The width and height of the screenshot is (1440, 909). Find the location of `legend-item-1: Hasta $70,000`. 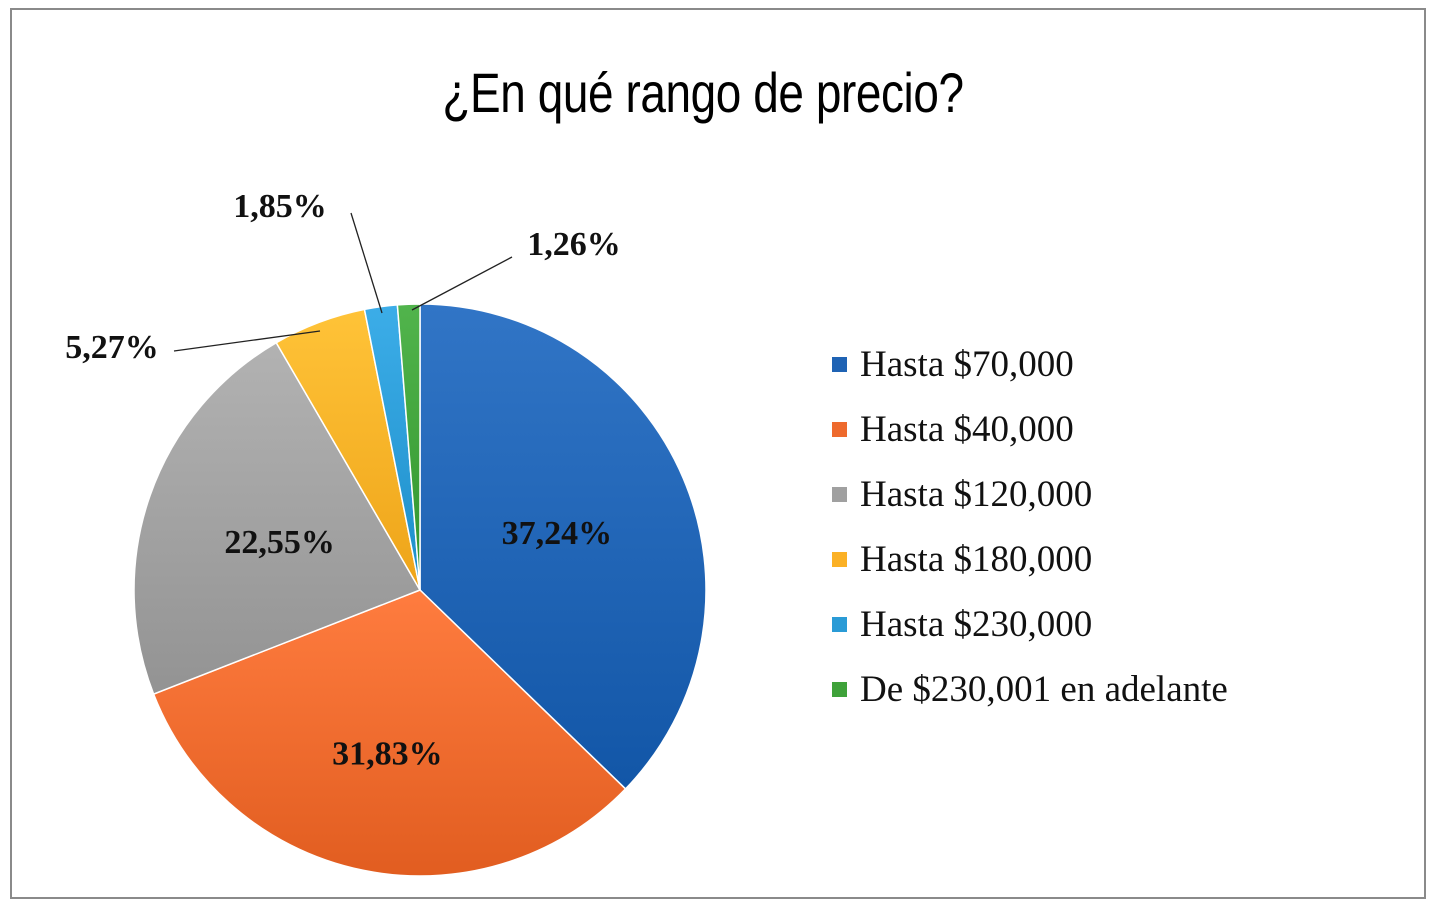

legend-item-1: Hasta $70,000 is located at coordinates (1030, 364).